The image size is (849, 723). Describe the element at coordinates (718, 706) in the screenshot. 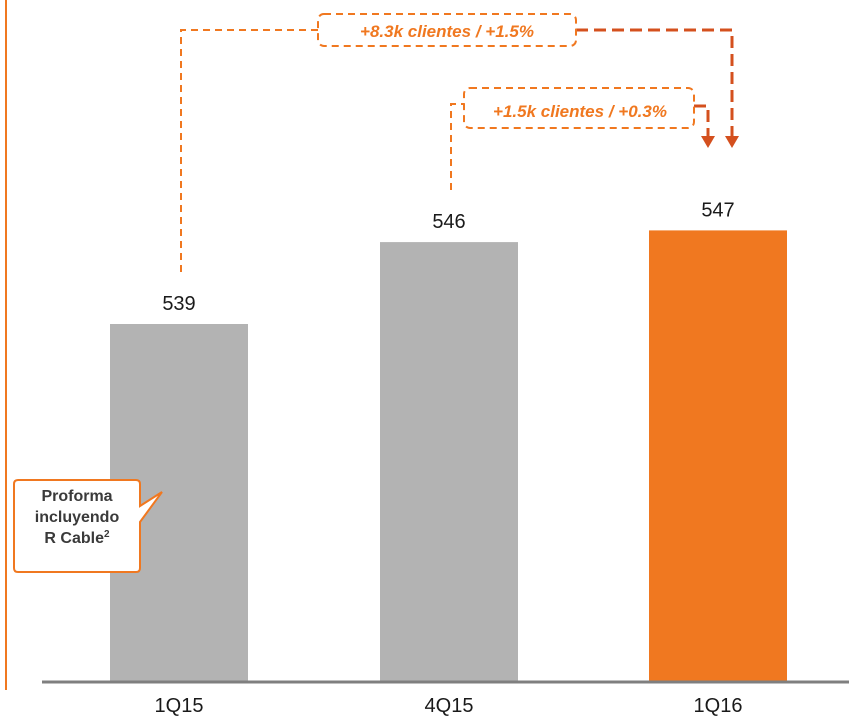

I see `category-label-1Q16: 1Q16` at that location.